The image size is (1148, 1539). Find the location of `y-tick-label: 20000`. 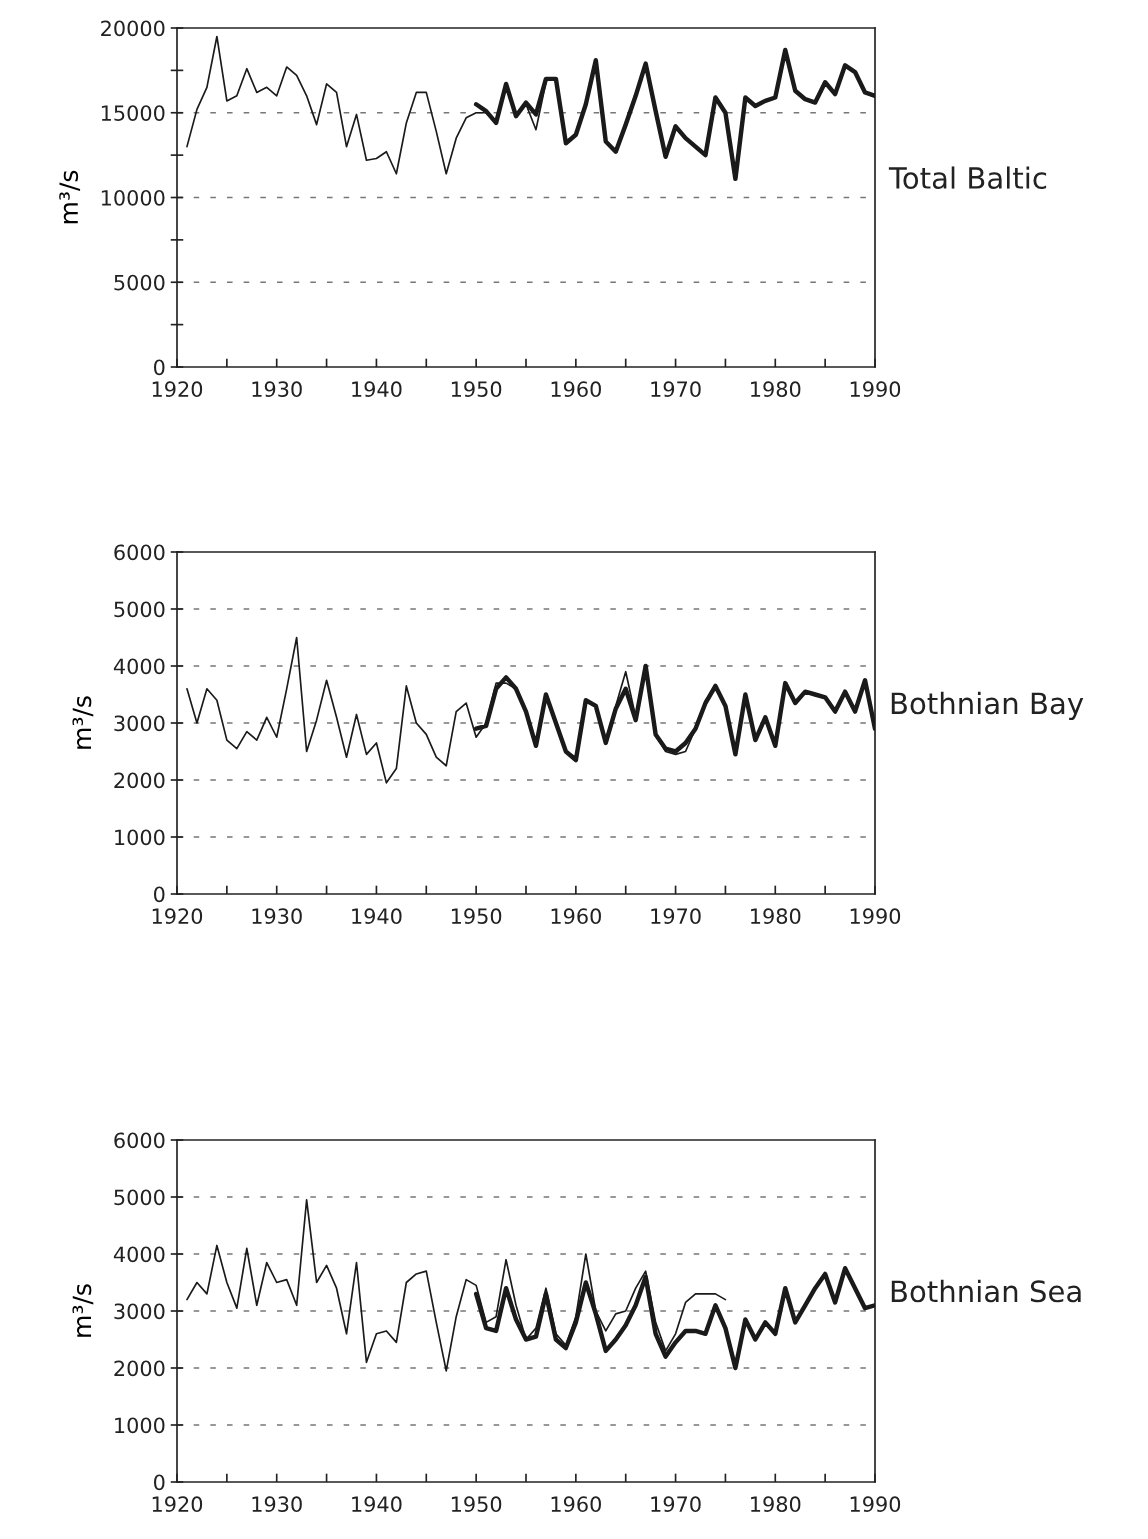

y-tick-label: 20000 is located at coordinates (133, 28).